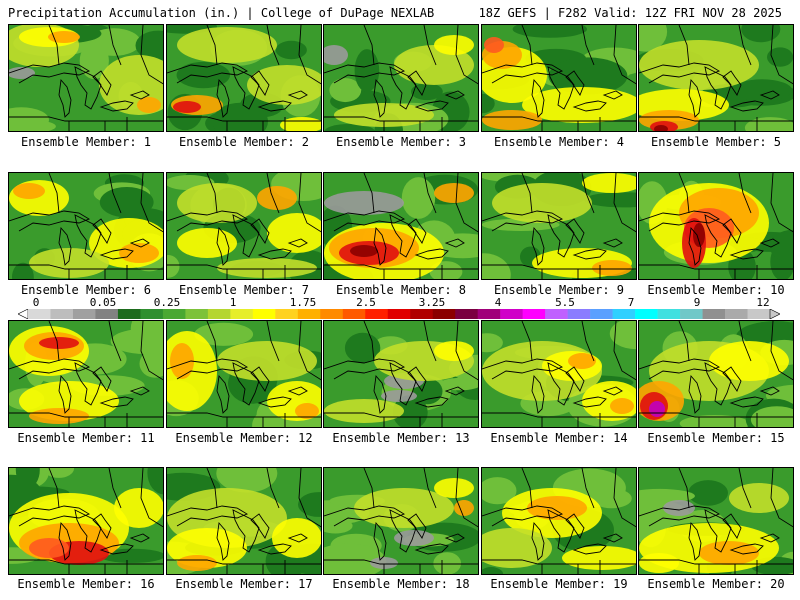  I want to click on colorbar-tick-label: 0, so click(36, 302).